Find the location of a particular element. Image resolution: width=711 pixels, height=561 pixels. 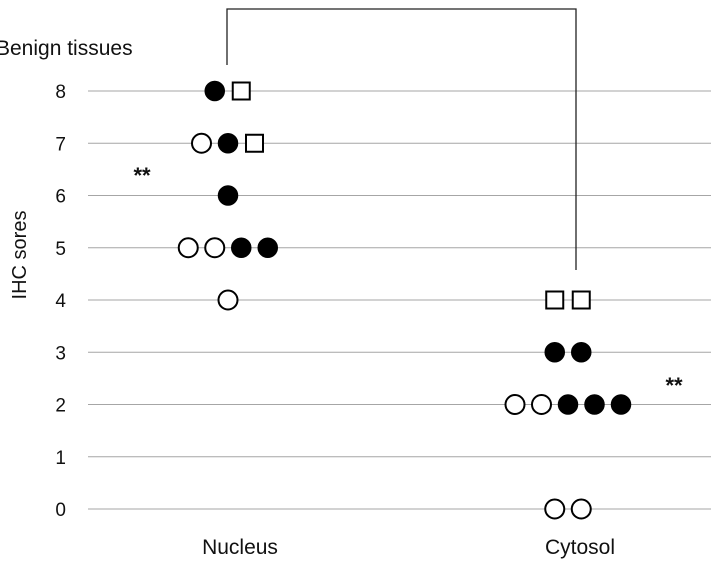

y-tick-label: 7 is located at coordinates (60, 144).